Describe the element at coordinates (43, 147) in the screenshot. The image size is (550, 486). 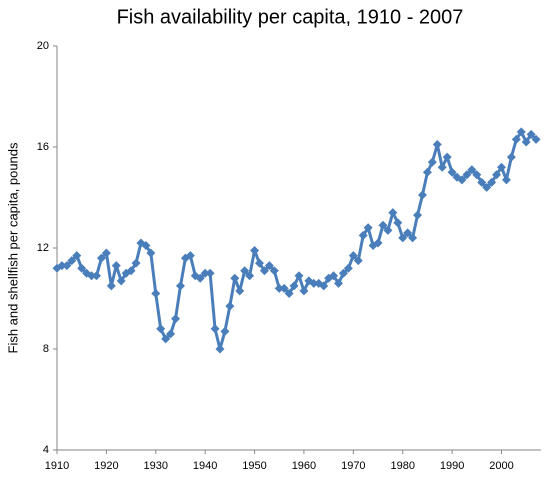
I see `y-tick-label: 16` at that location.